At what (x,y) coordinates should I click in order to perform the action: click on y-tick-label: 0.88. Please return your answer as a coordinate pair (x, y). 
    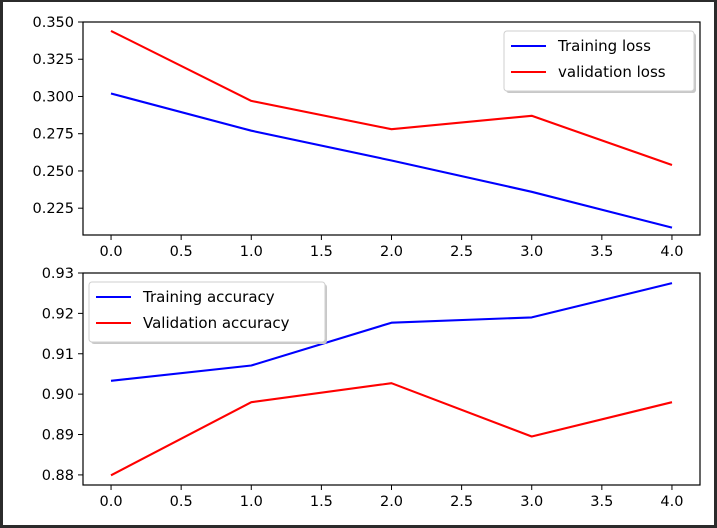
    Looking at the image, I should click on (58, 476).